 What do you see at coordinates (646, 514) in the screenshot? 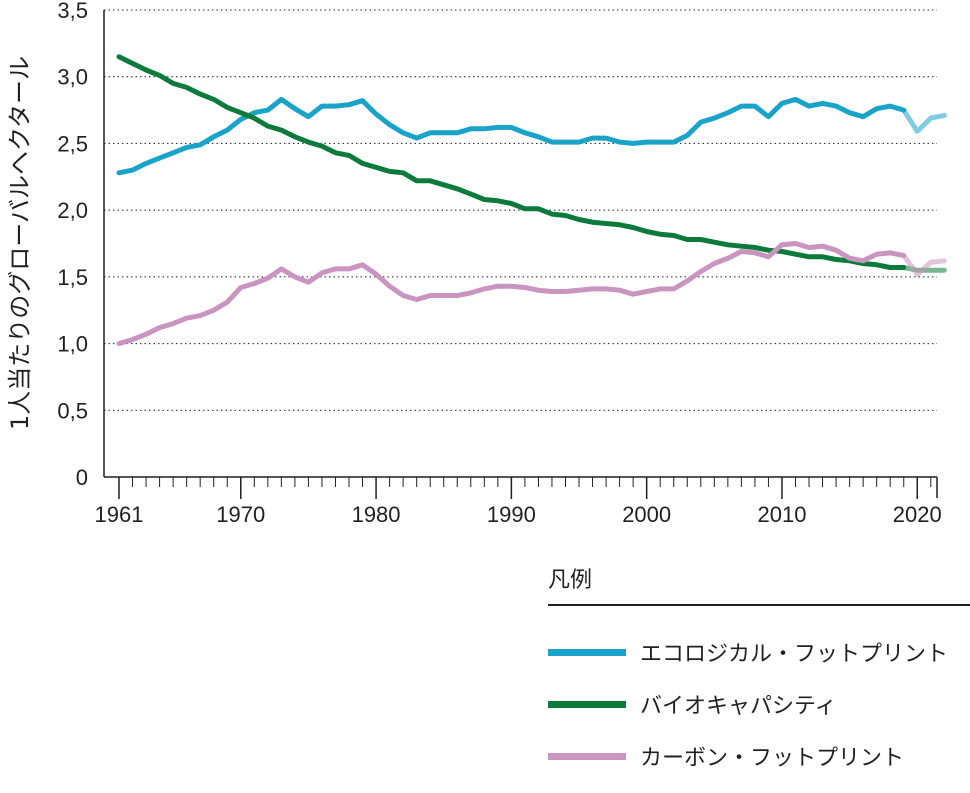
I see `x-tick-label: 2000` at bounding box center [646, 514].